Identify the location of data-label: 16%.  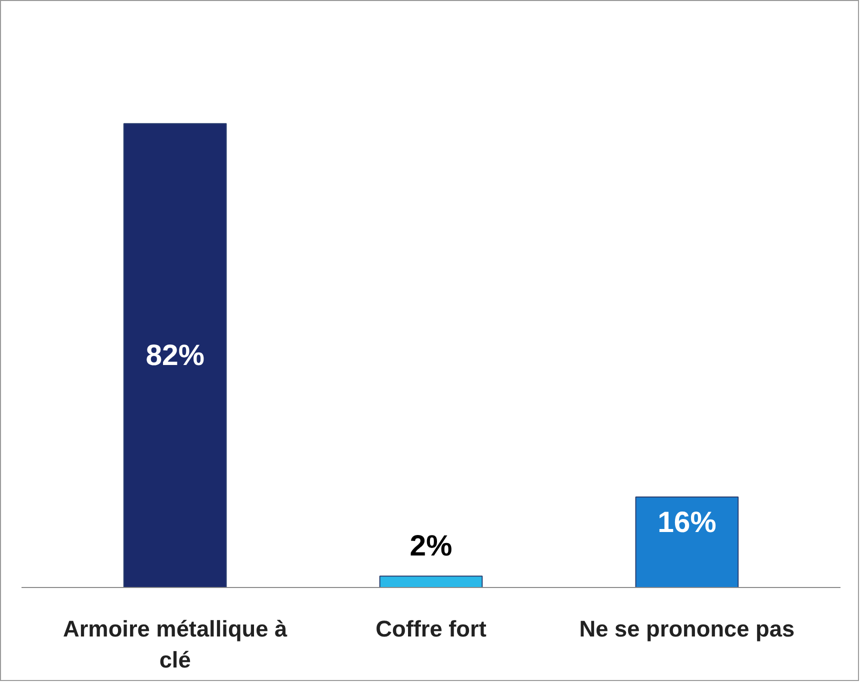
(687, 522).